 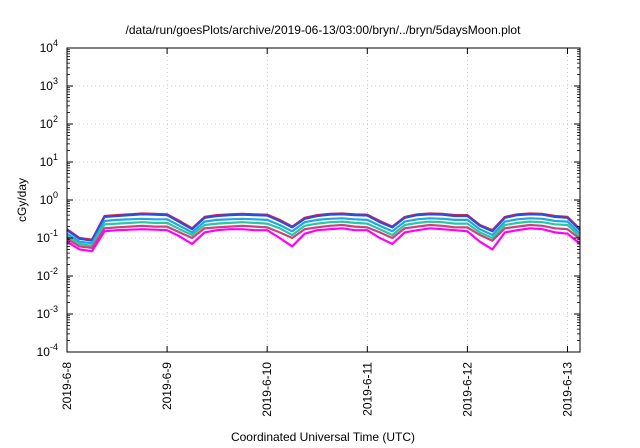 I want to click on x-tick-label: 2019-6-12, so click(x=467, y=389).